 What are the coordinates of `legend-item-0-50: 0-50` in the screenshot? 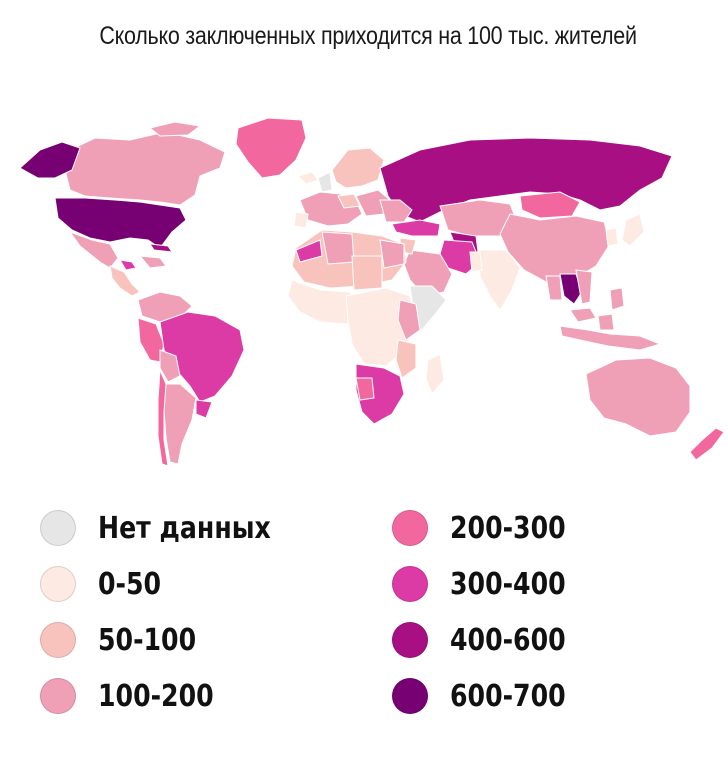 It's located at (106, 584).